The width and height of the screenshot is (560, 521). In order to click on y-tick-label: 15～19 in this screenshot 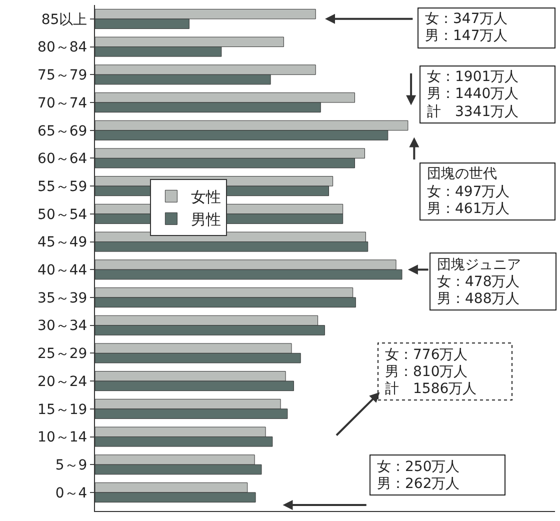, I will do `click(63, 410)`.